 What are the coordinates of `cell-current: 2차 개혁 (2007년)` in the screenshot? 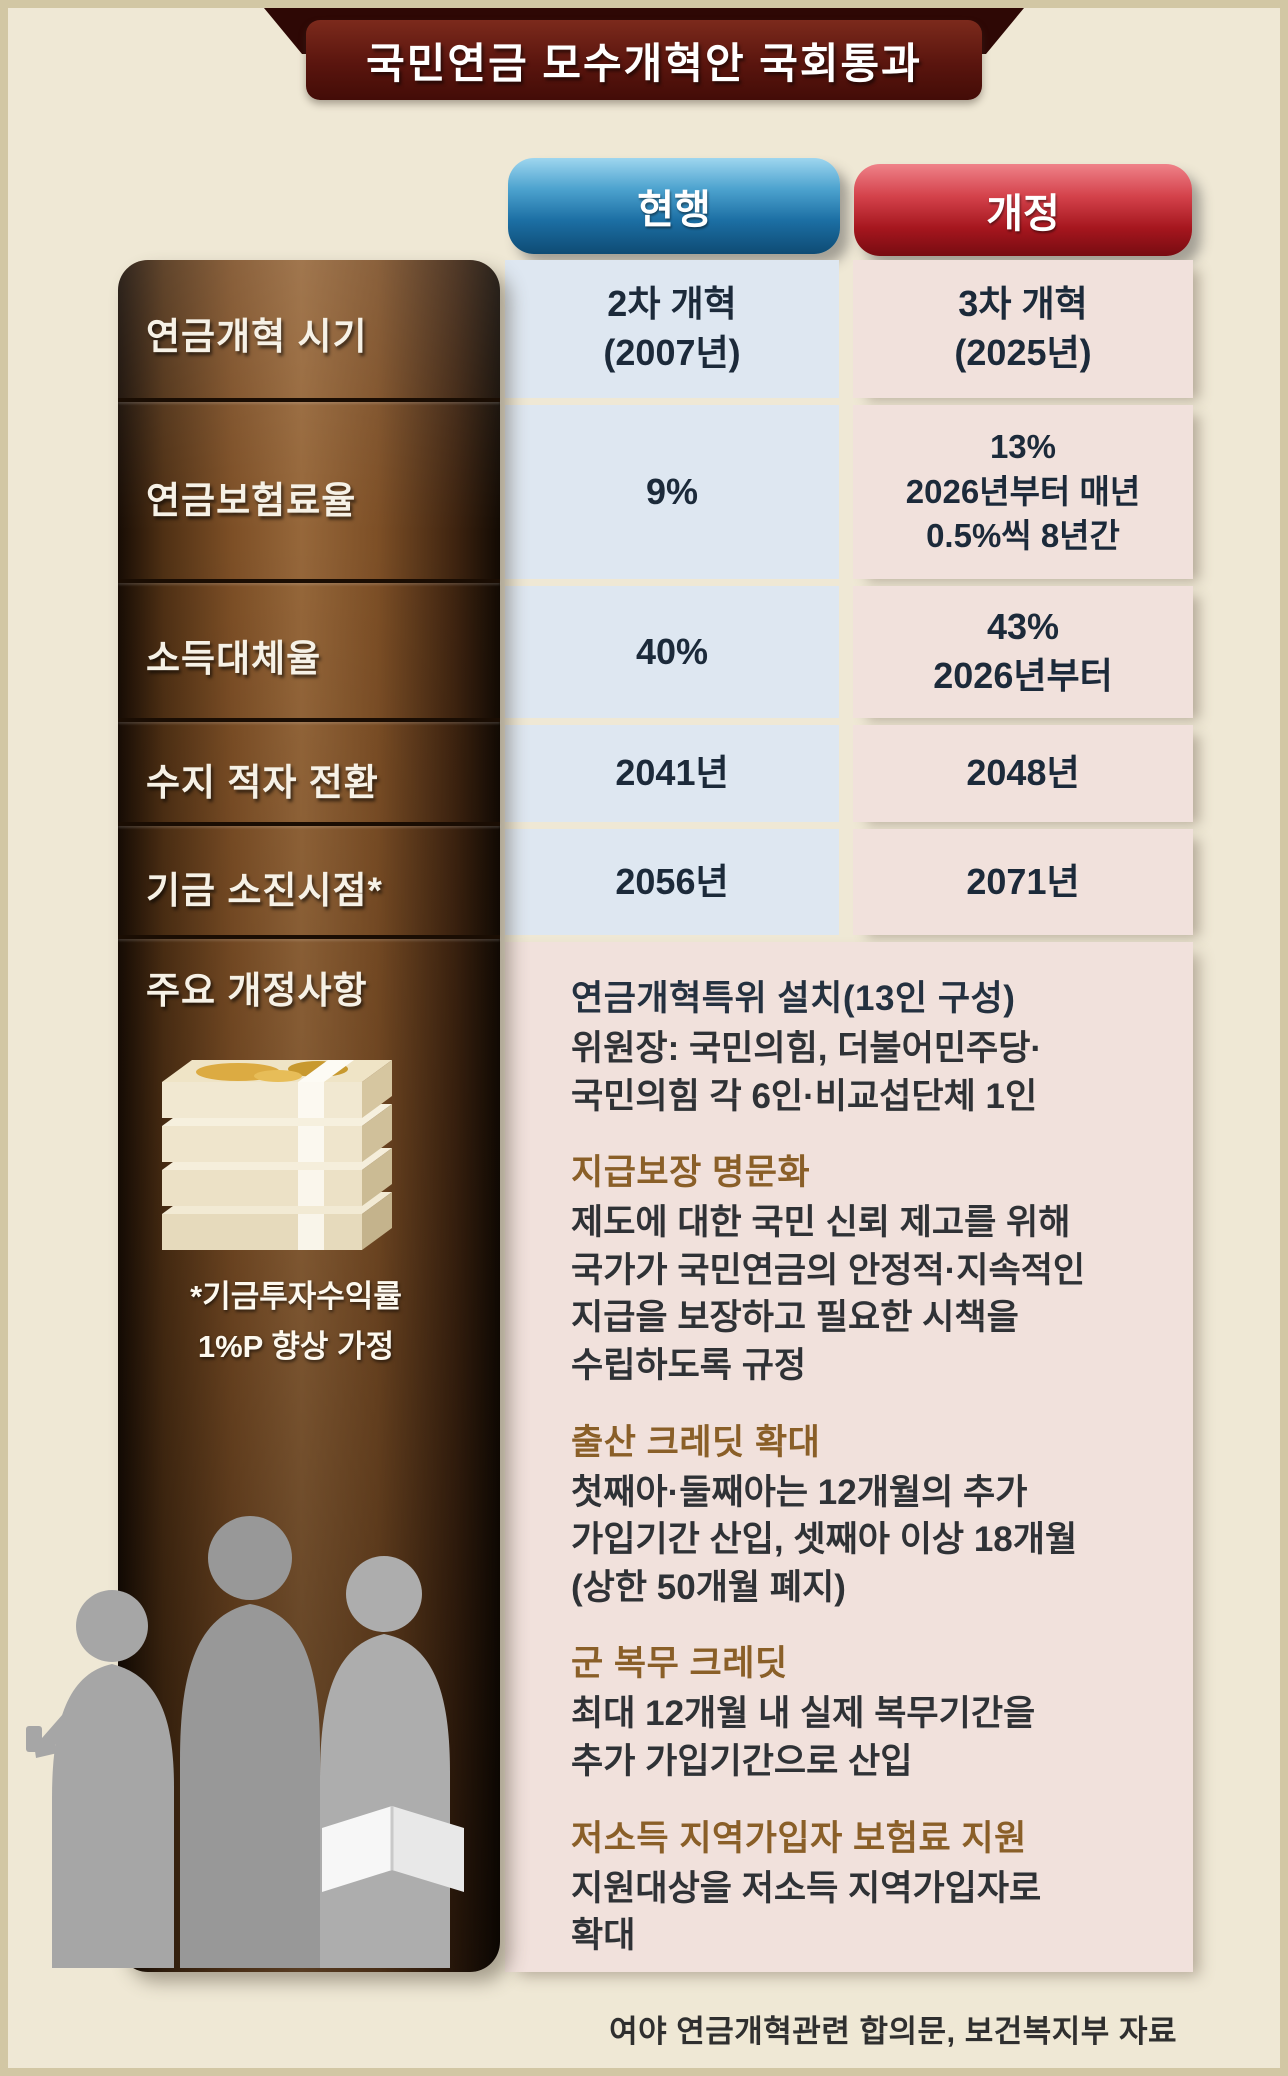 It's located at (672, 329).